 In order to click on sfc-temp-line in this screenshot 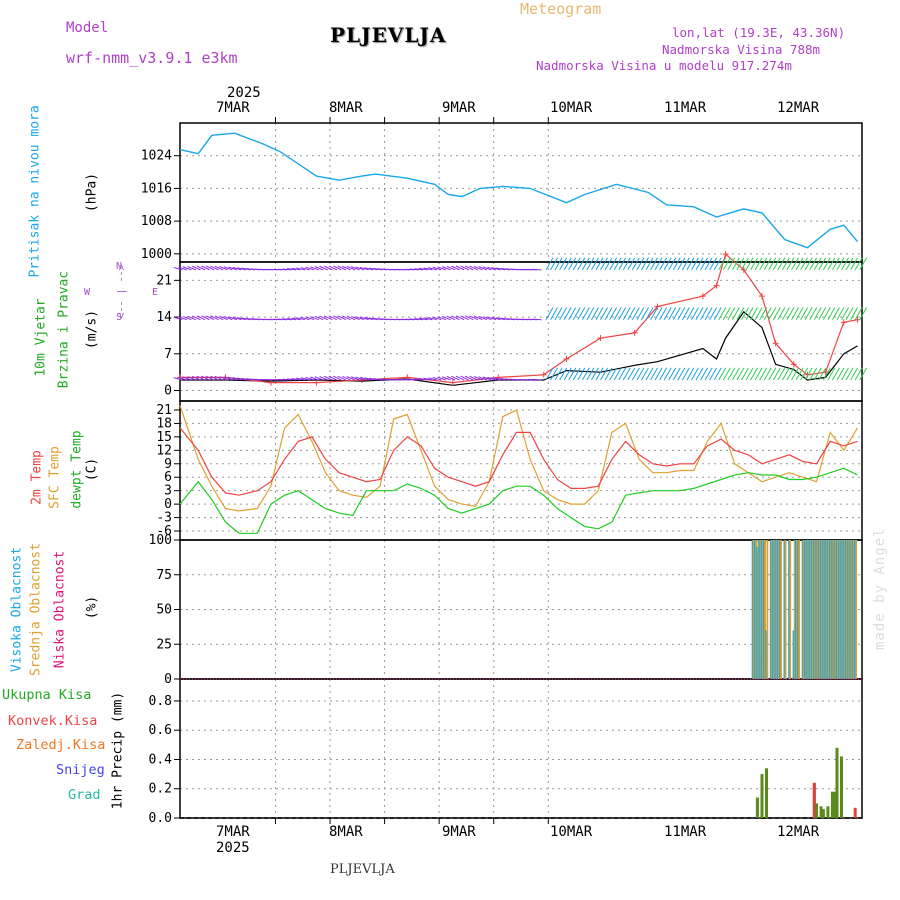, I will do `click(519, 458)`.